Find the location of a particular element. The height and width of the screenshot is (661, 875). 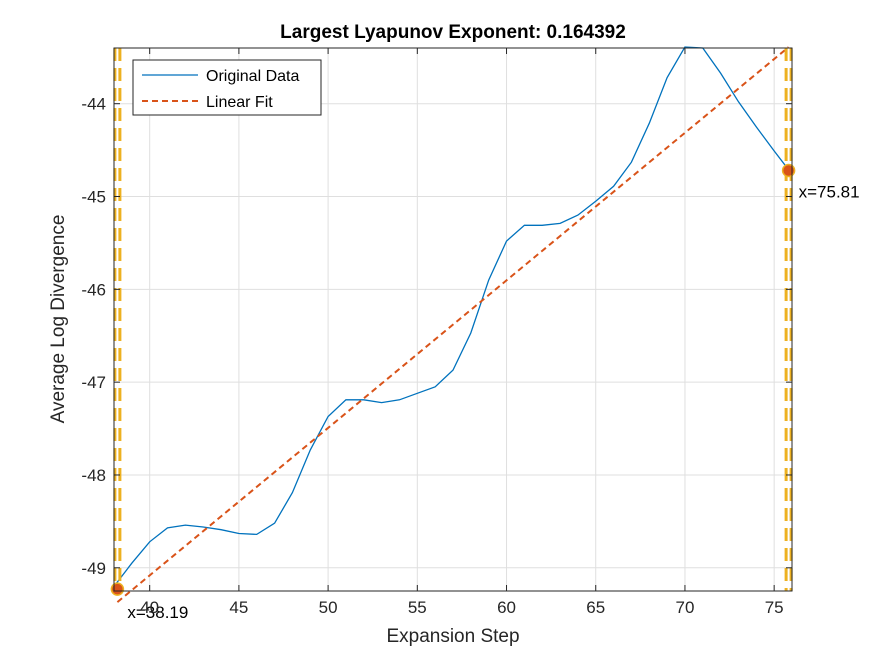

legend-label-linear-fit: Linear Fit is located at coordinates (239, 102).